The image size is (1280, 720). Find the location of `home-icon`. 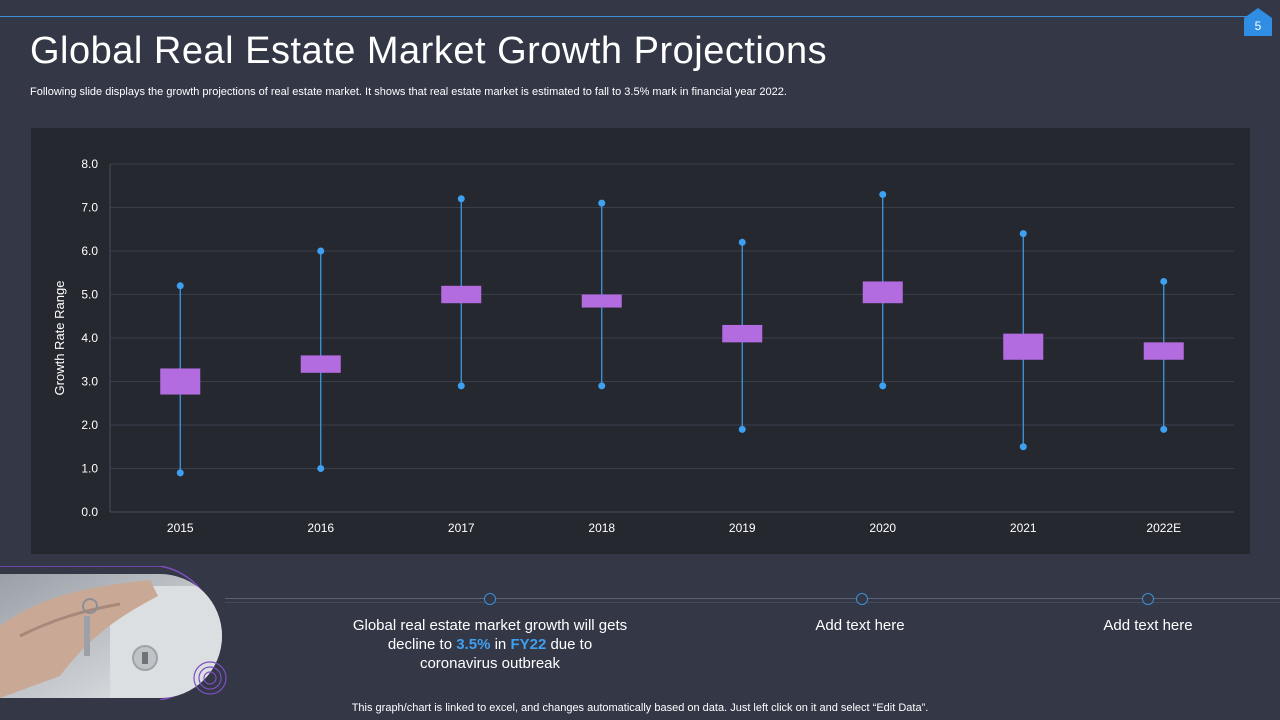

home-icon is located at coordinates (1258, 22).